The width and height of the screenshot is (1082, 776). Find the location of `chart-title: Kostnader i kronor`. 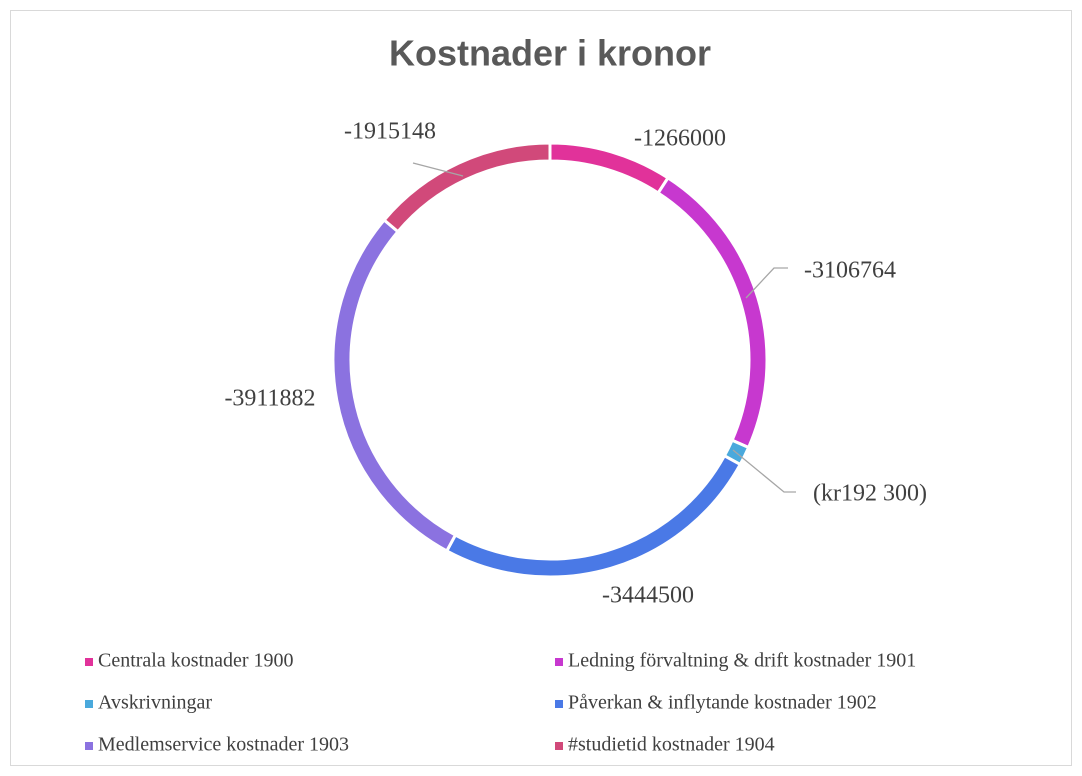

chart-title: Kostnader i kronor is located at coordinates (550, 53).